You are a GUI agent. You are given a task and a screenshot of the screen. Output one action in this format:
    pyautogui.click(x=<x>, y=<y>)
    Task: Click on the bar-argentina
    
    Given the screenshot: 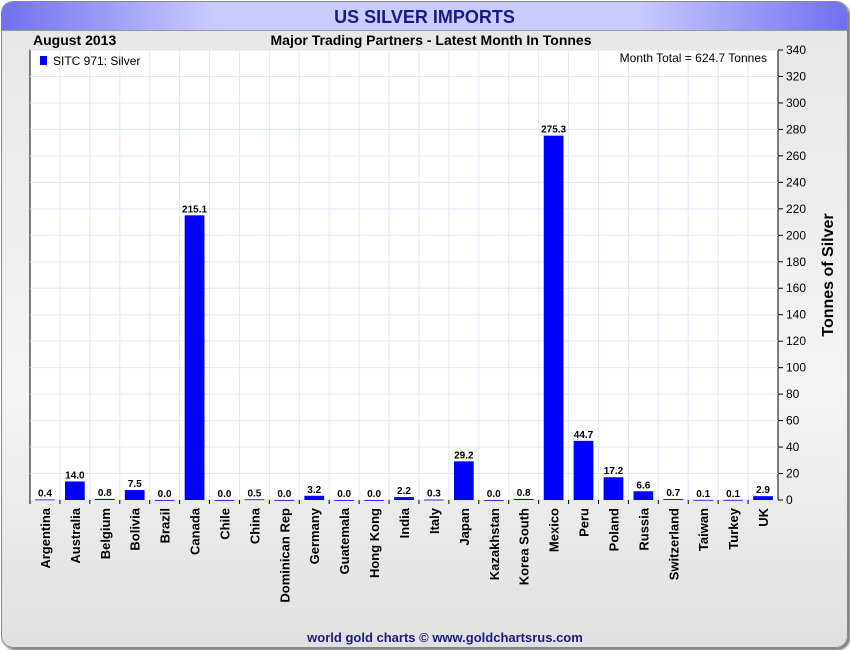 What is the action you would take?
    pyautogui.click(x=45, y=500)
    